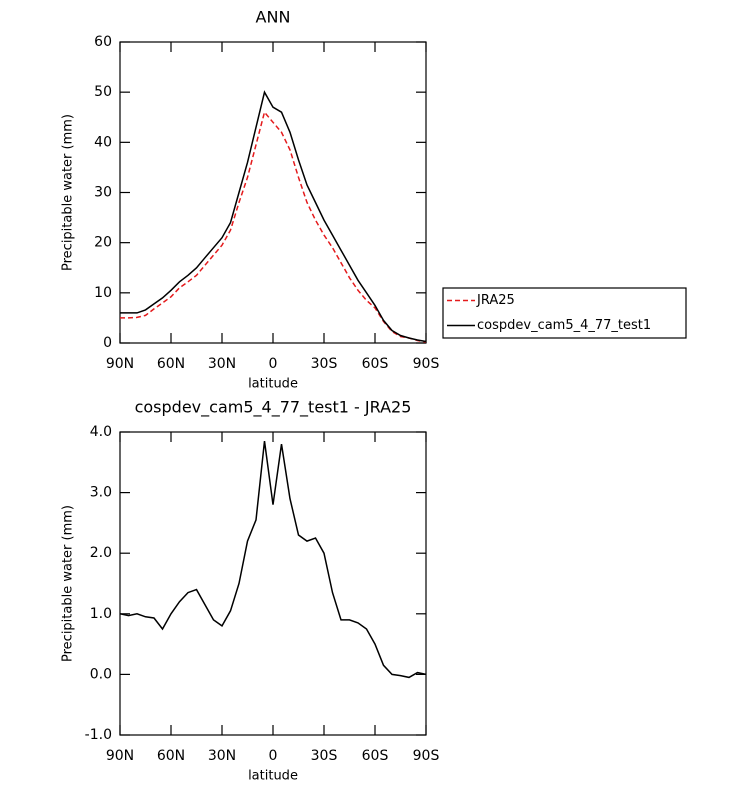 This screenshot has height=788, width=733. I want to click on y-tick-label: 30, so click(103, 193).